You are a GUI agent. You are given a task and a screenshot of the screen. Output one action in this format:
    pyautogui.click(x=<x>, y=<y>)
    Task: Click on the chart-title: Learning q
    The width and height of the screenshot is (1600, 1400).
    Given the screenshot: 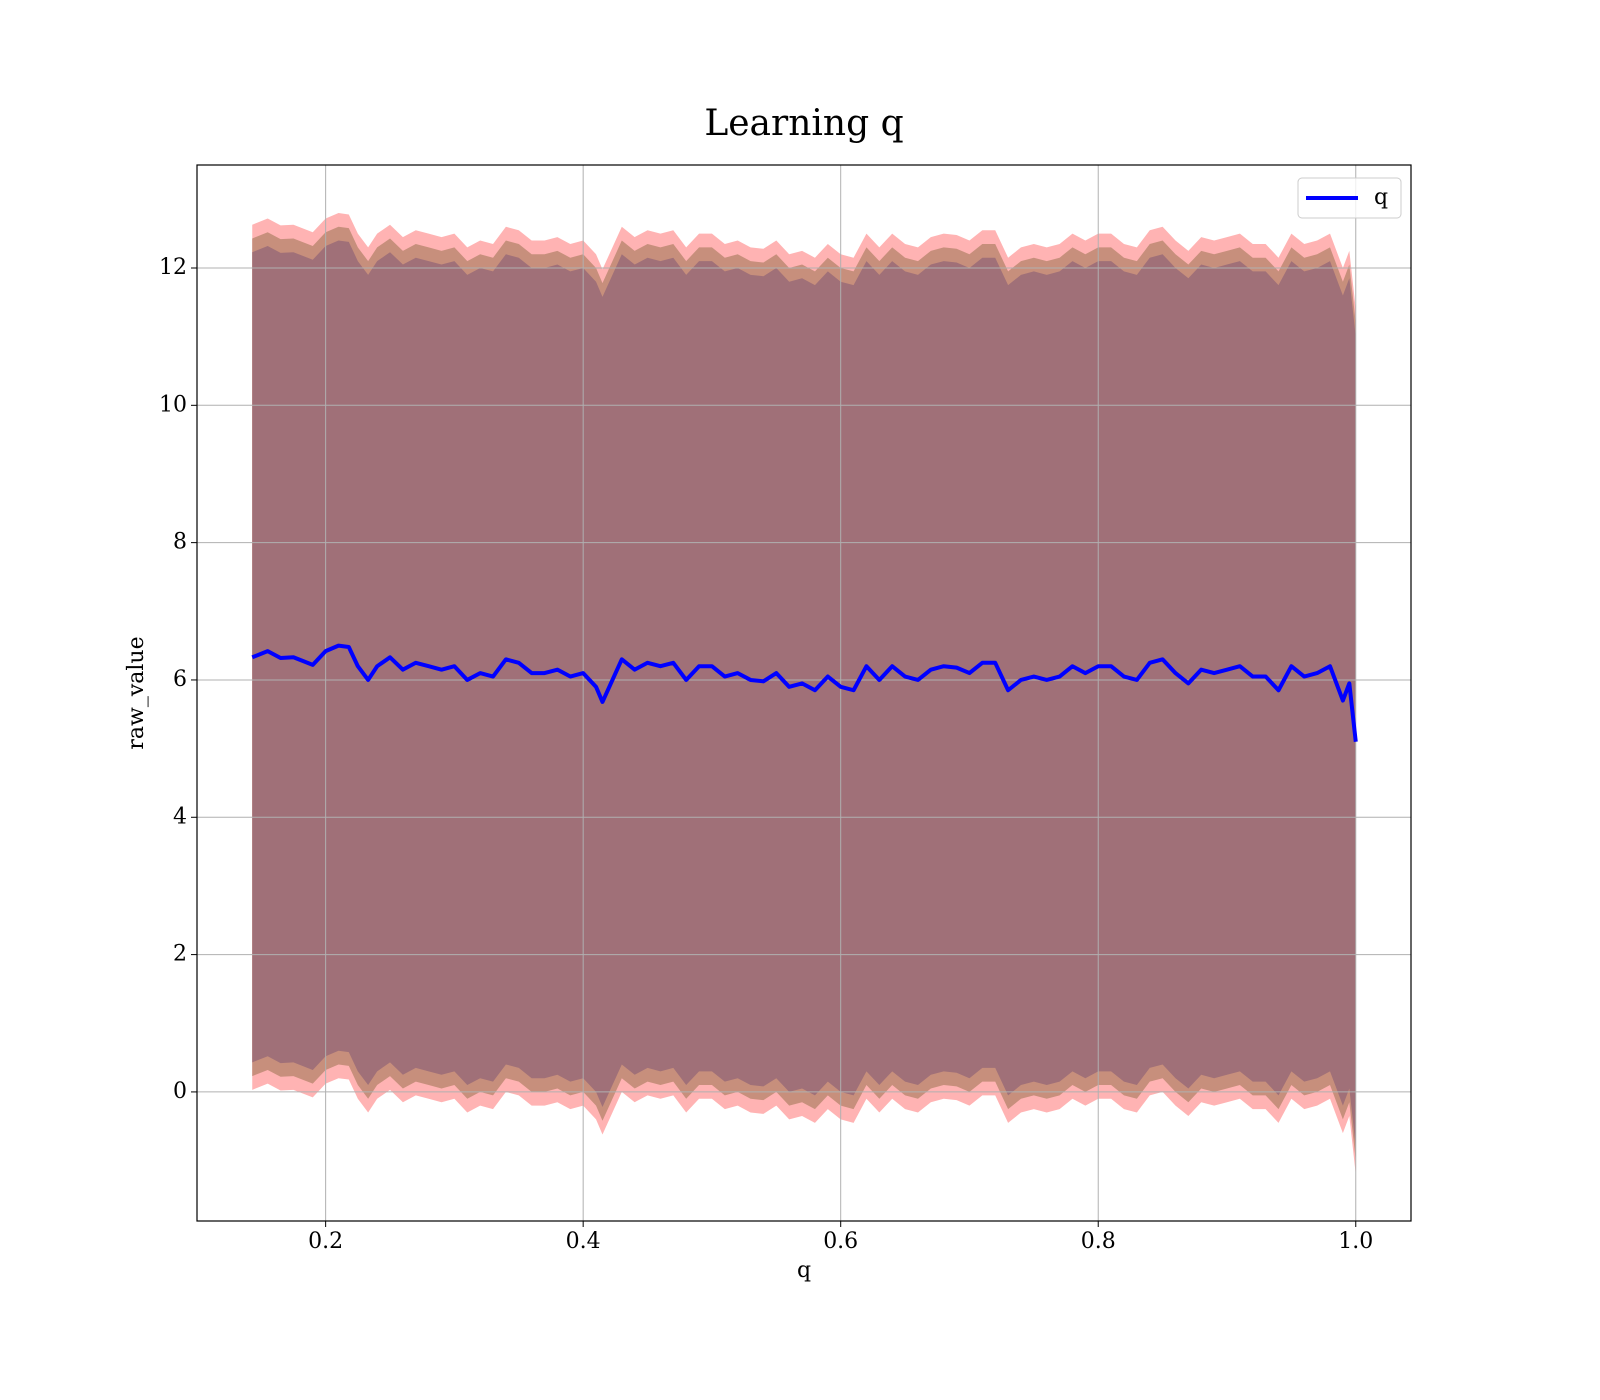 What is the action you would take?
    pyautogui.click(x=803, y=123)
    